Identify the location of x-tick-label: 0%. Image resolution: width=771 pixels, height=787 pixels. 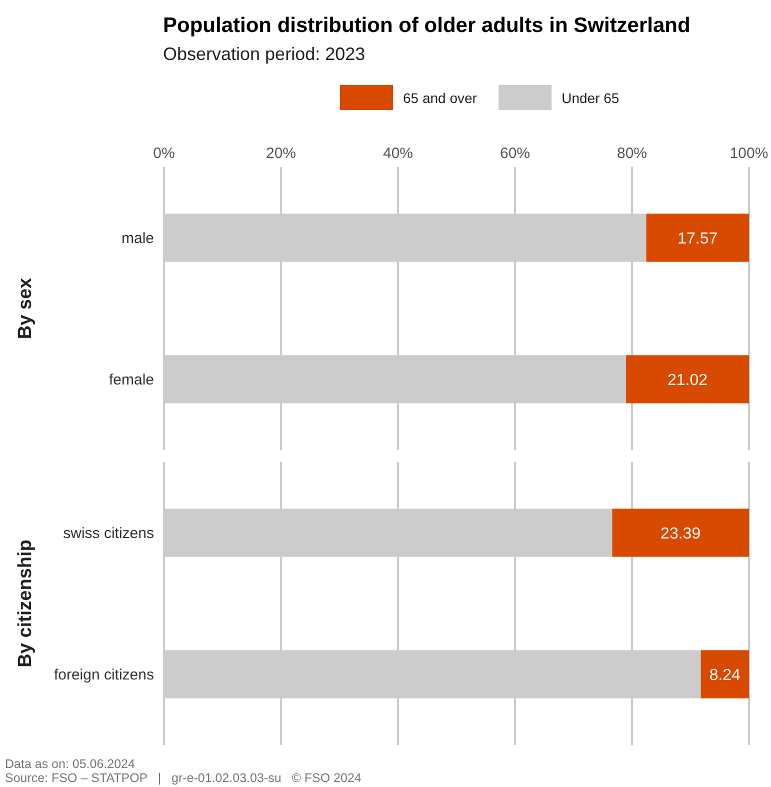
(164, 153).